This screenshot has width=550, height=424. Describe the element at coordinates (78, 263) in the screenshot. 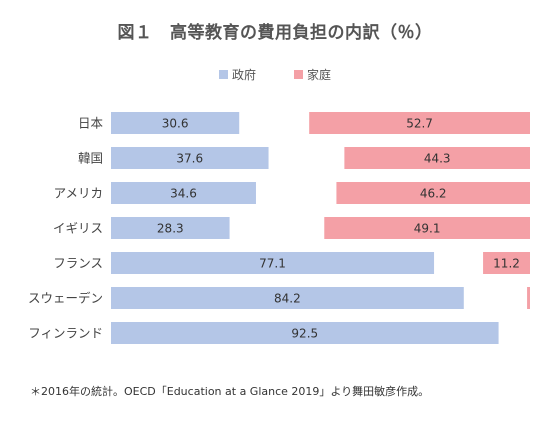

I see `category-label: フランス` at that location.